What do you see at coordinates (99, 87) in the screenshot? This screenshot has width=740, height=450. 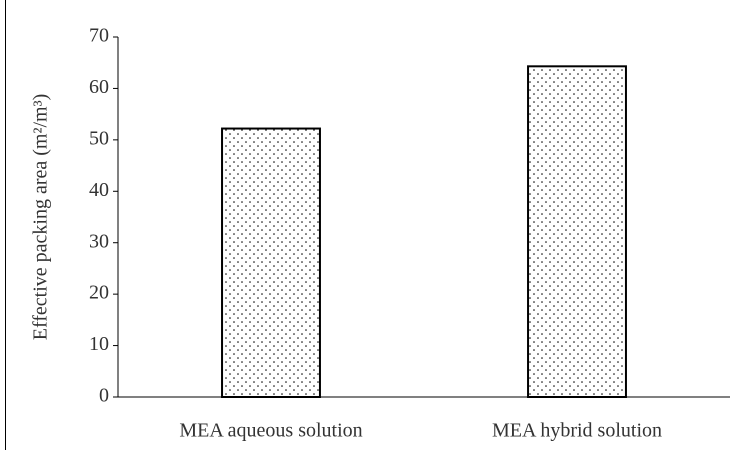 I see `y-tick-label: 60` at bounding box center [99, 87].